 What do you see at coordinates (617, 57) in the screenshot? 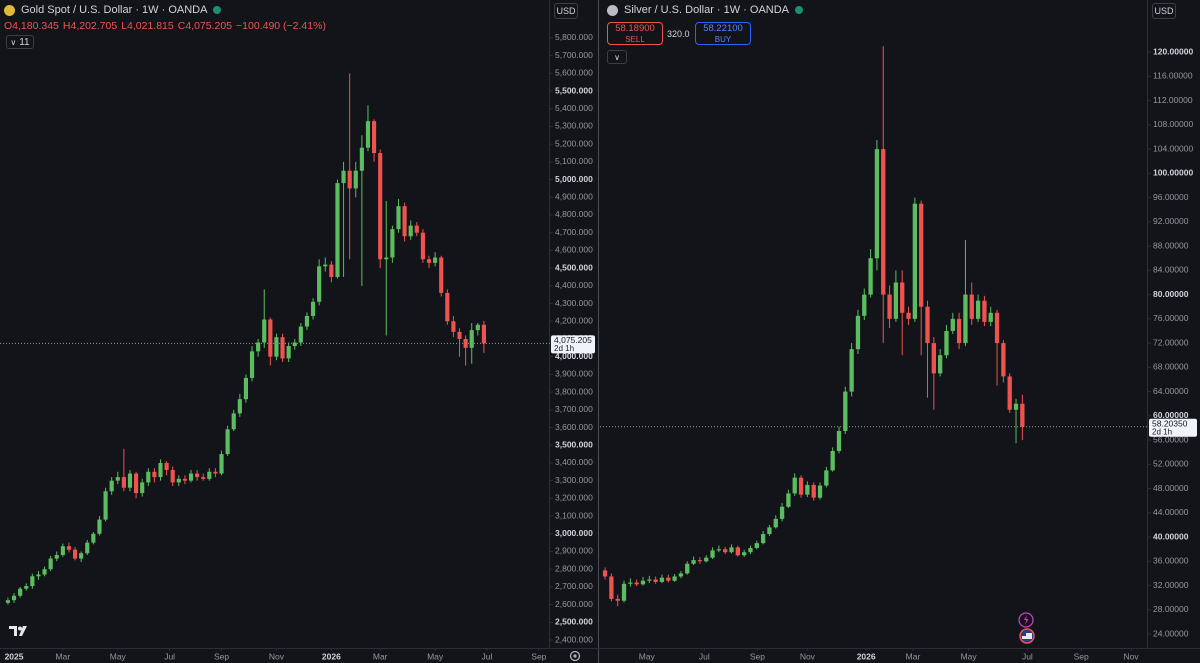
I see `legend-toggle: ∨` at bounding box center [617, 57].